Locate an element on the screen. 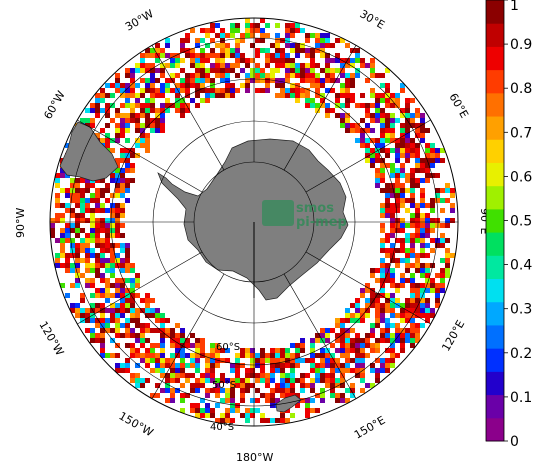  colorbar-segment is located at coordinates (495, 244).